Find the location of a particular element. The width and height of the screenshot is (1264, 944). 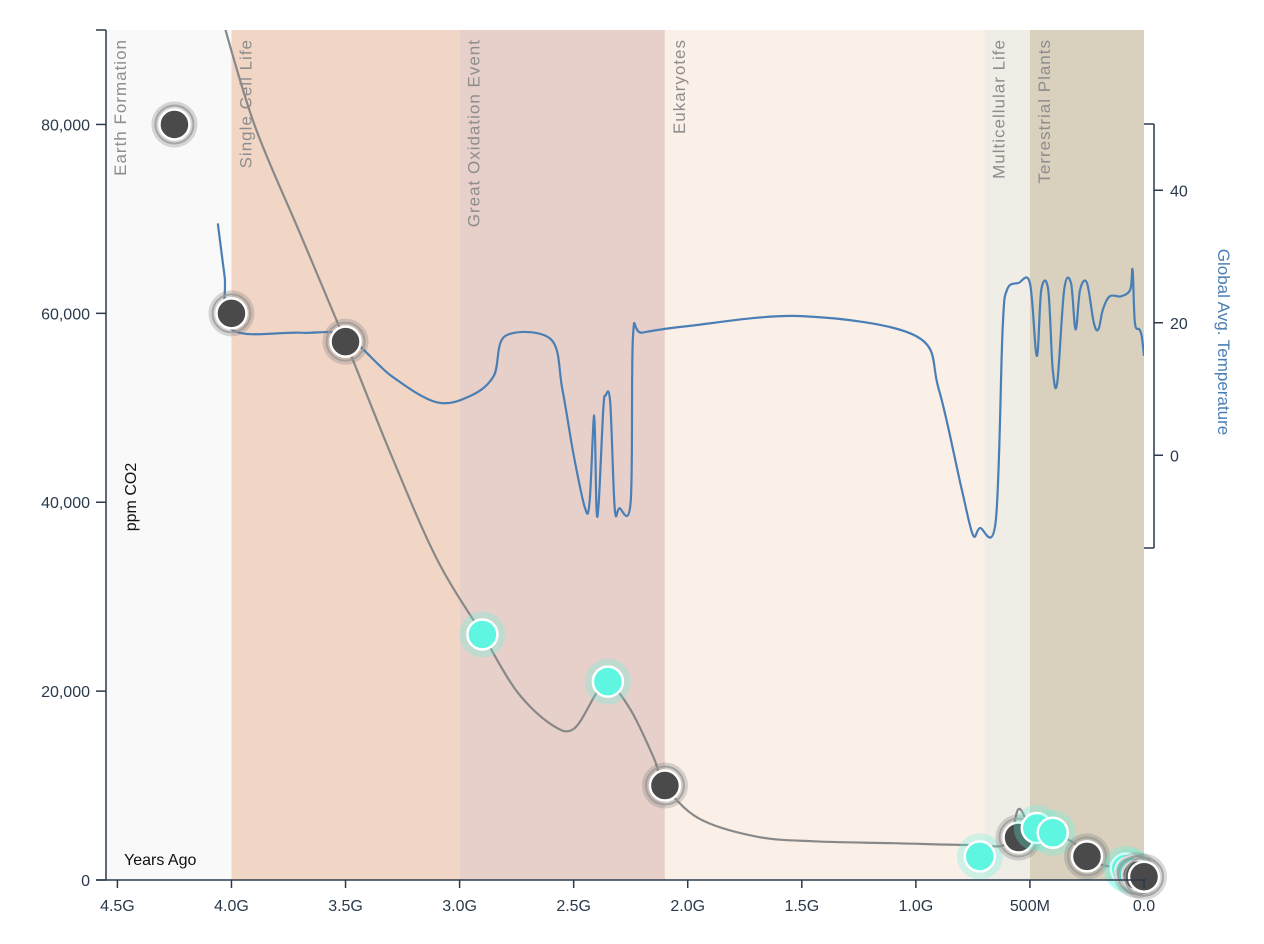

x-axis-title: Years Ago is located at coordinates (160, 860).